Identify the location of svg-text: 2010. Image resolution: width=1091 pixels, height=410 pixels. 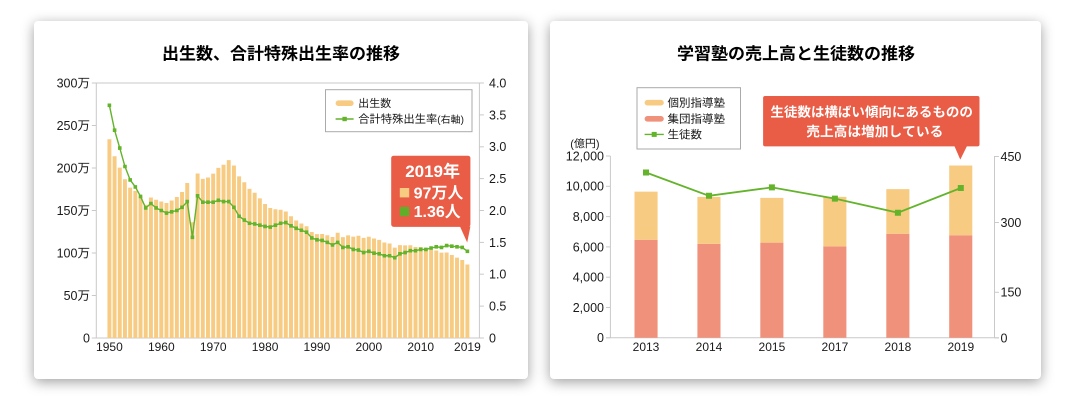
(420, 347).